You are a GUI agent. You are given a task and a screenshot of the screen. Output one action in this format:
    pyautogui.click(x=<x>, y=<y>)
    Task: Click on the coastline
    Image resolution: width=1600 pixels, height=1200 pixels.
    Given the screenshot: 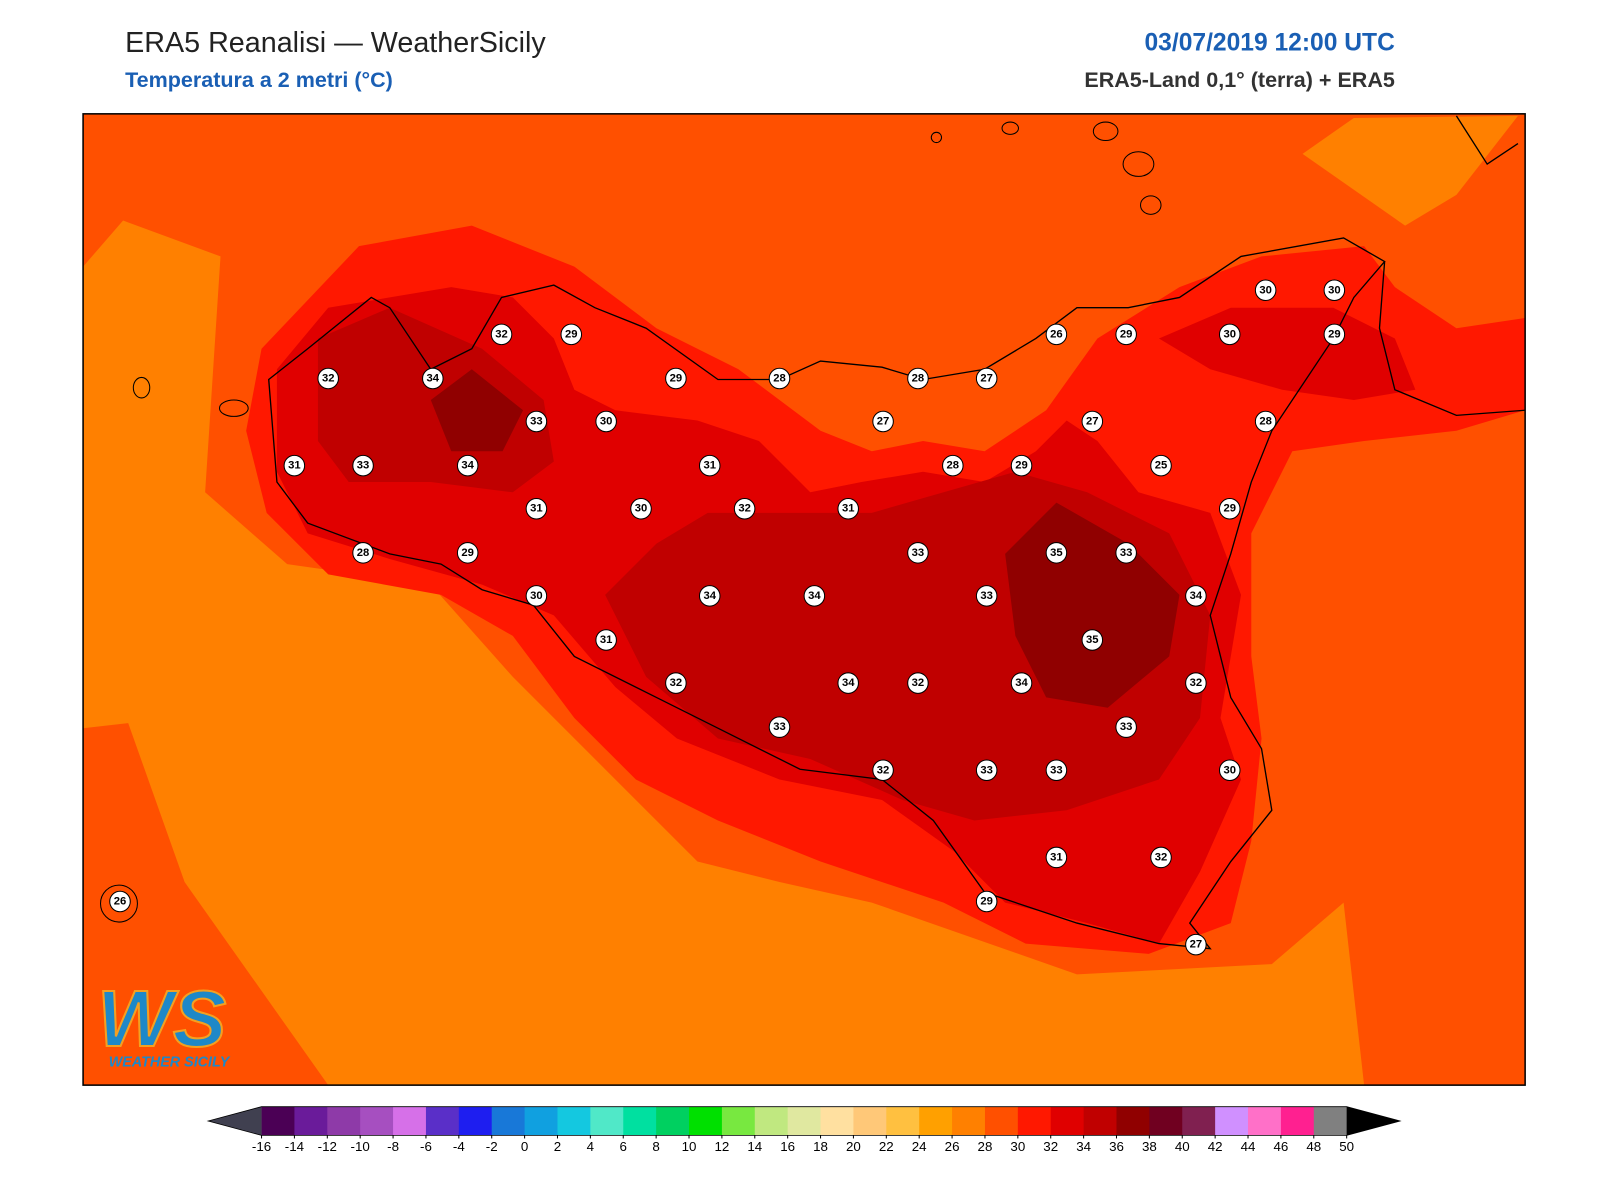 What is the action you would take?
    pyautogui.click(x=1487, y=140)
    